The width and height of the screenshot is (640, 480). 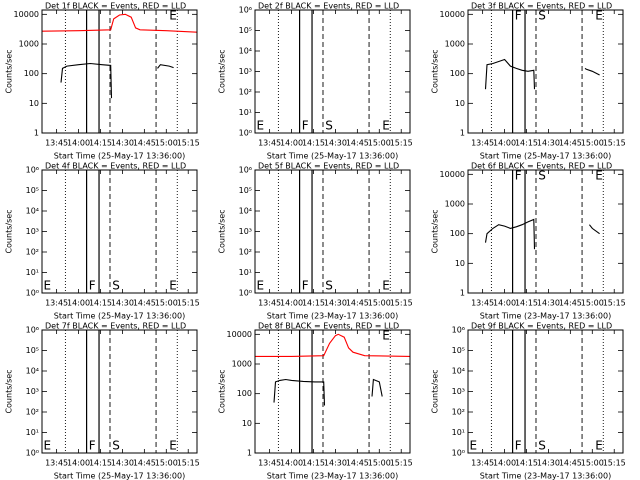 I want to click on x-axis-label: Start Time (25-May-17 13:36:00), so click(x=545, y=156).